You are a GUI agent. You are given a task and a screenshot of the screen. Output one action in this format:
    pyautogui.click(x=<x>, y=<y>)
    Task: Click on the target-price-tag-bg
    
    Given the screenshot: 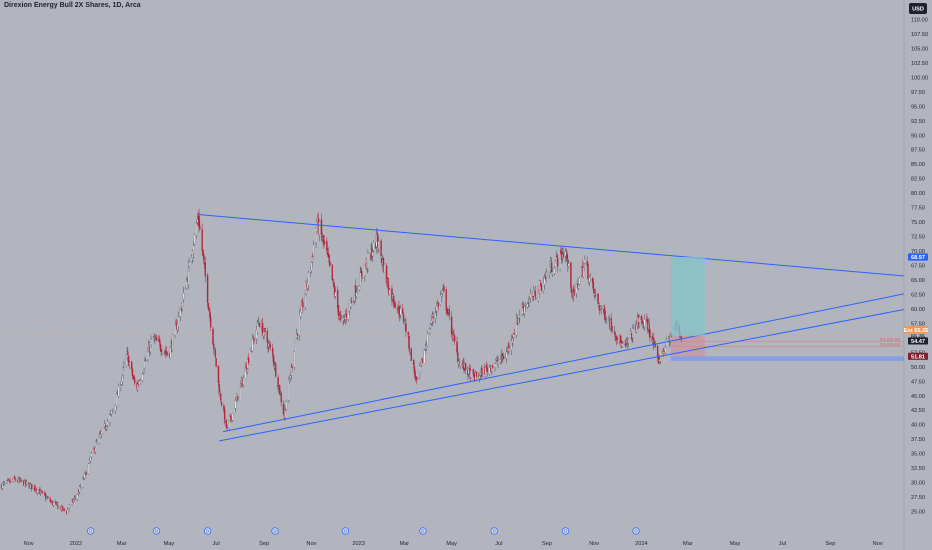 What is the action you would take?
    pyautogui.click(x=918, y=257)
    